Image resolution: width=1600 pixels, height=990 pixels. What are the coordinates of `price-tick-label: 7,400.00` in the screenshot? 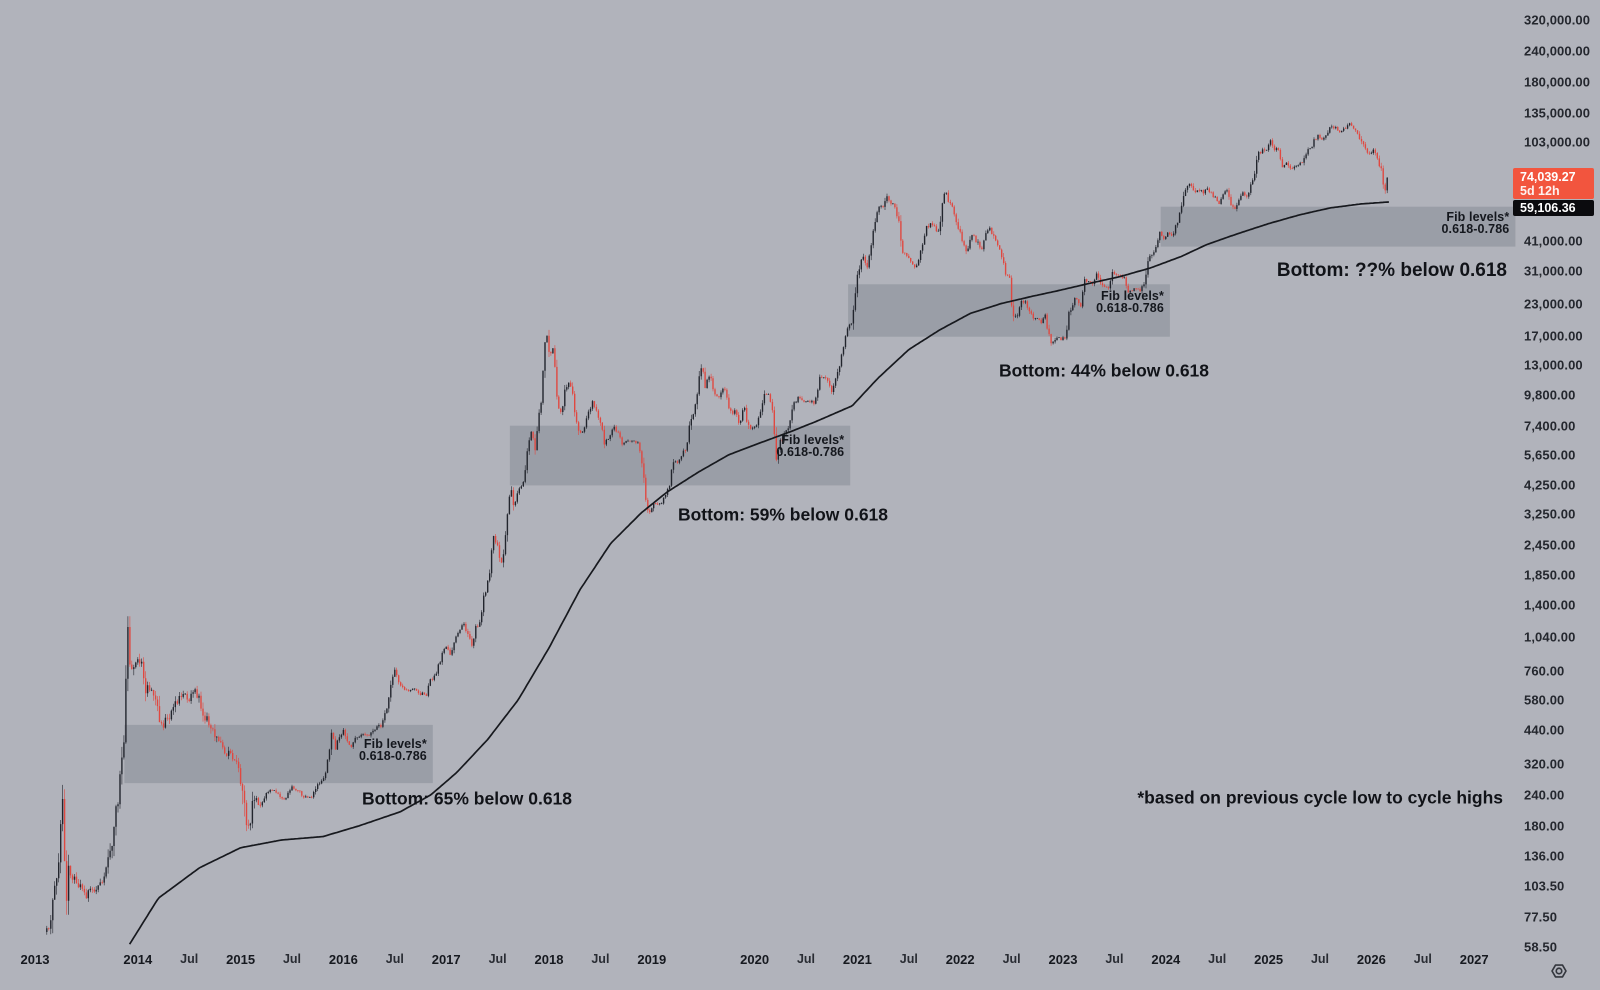 It's located at (1550, 426).